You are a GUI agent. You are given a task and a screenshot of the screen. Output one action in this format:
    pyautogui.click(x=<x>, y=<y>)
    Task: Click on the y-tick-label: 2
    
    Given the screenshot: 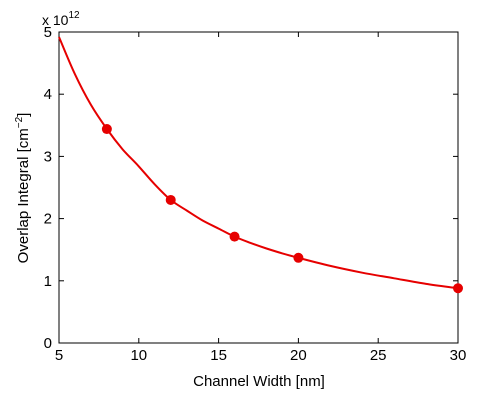 What is the action you would take?
    pyautogui.click(x=48, y=219)
    